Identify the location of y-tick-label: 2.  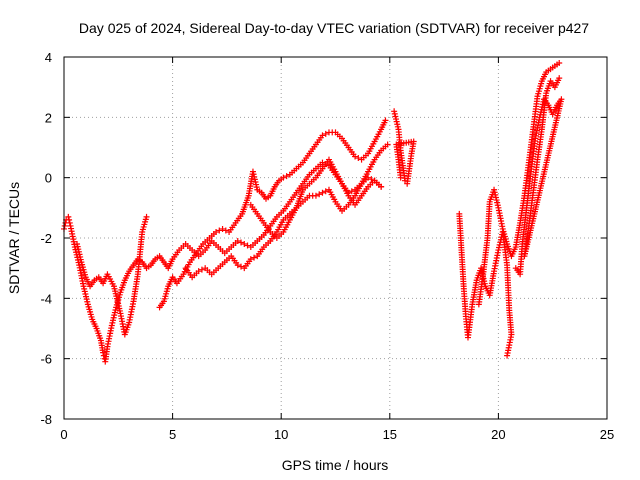
(48, 117).